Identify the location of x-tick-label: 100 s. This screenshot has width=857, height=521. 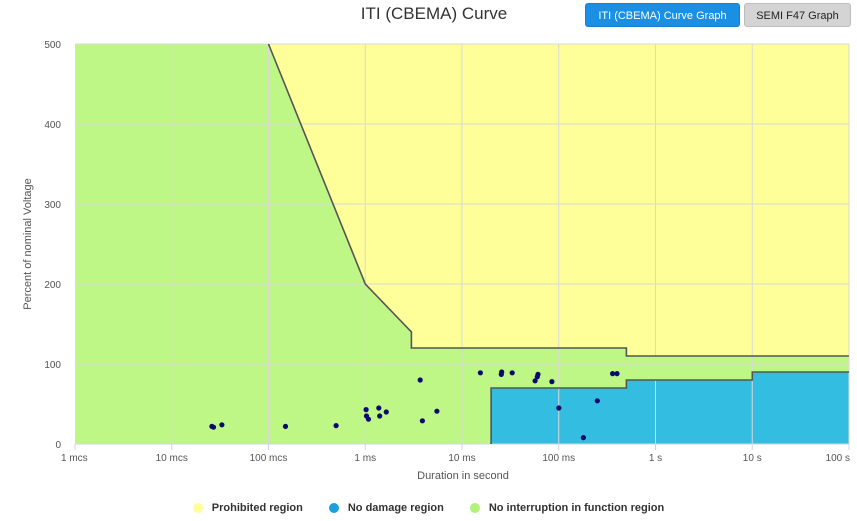
(838, 458).